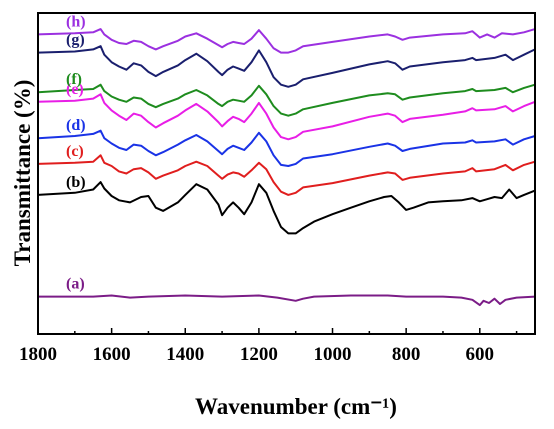 This screenshot has height=429, width=554. What do you see at coordinates (259, 354) in the screenshot?
I see `x-tick-label-3: 1200` at bounding box center [259, 354].